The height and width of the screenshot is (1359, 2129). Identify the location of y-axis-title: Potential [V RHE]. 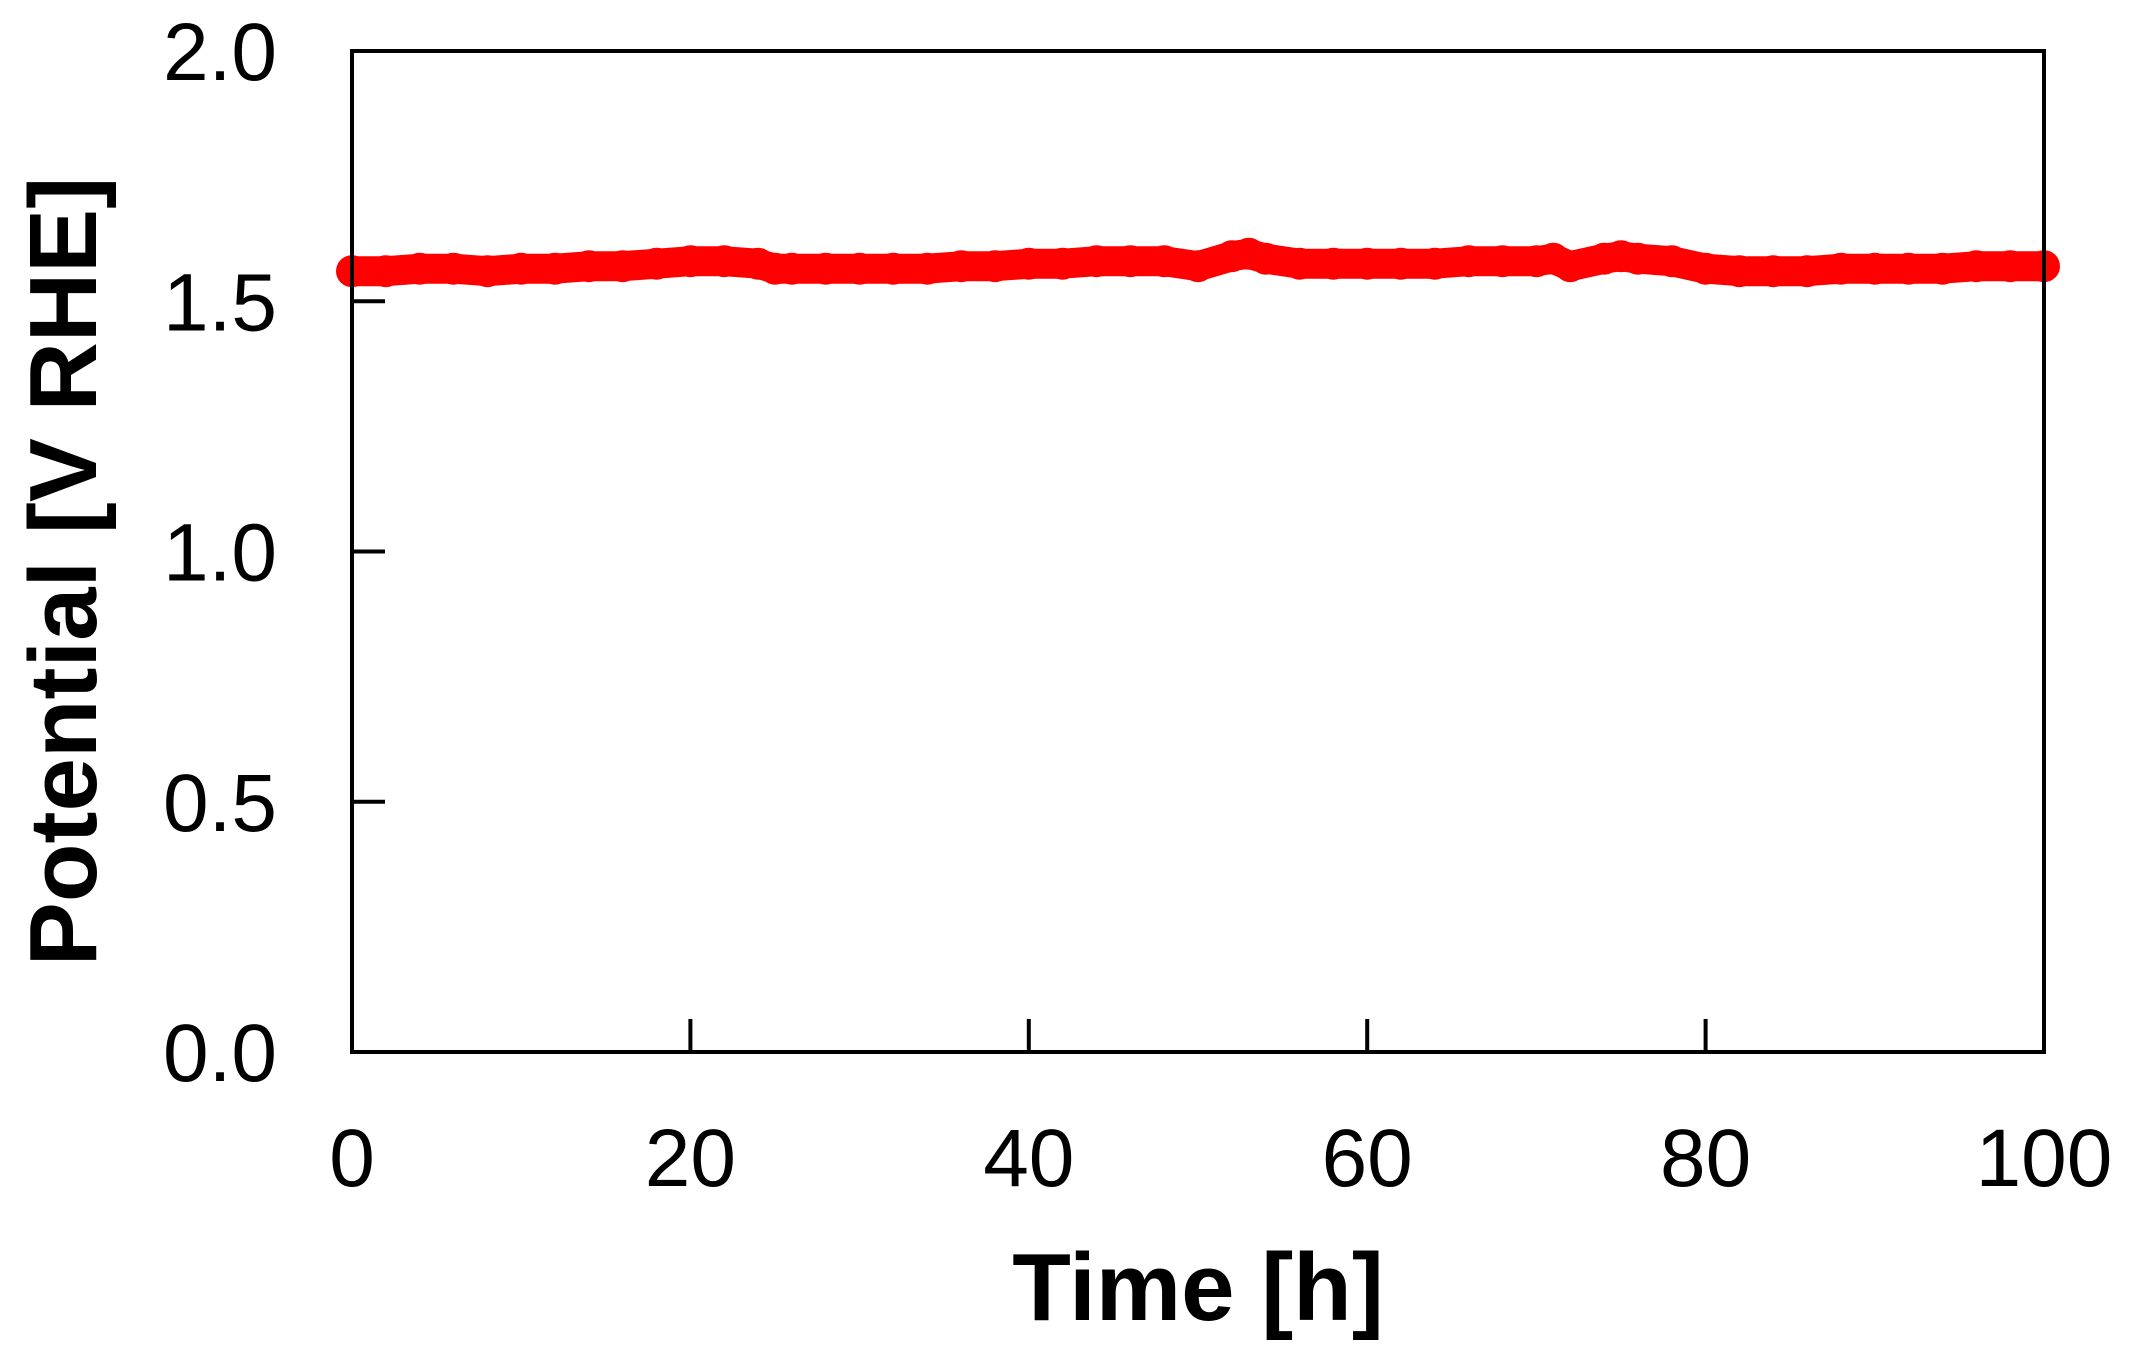
(63, 571).